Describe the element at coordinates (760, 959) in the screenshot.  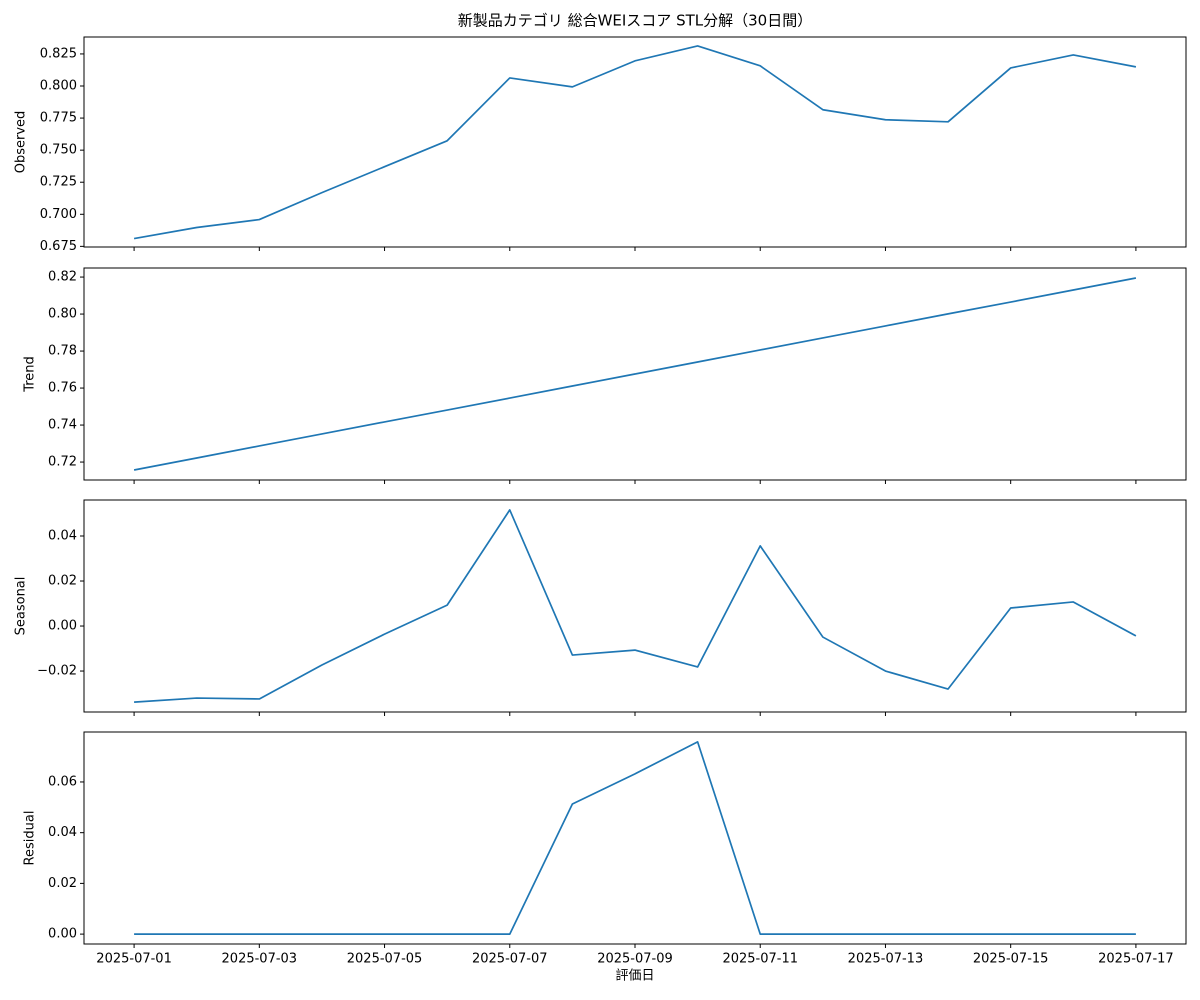
I see `x-tick-label: 2025-07-11` at that location.